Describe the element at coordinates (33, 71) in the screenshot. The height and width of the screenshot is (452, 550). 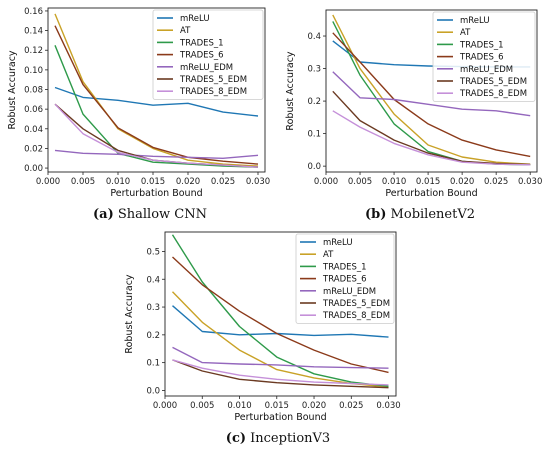
I see `y-tick-label: 0.10` at that location.